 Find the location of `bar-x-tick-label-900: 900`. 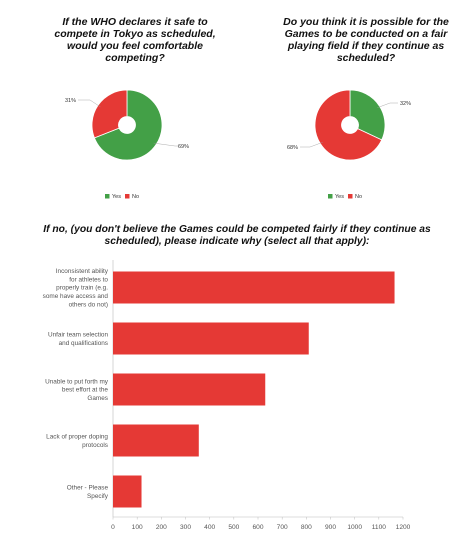

bar-x-tick-label-900: 900 is located at coordinates (330, 527).